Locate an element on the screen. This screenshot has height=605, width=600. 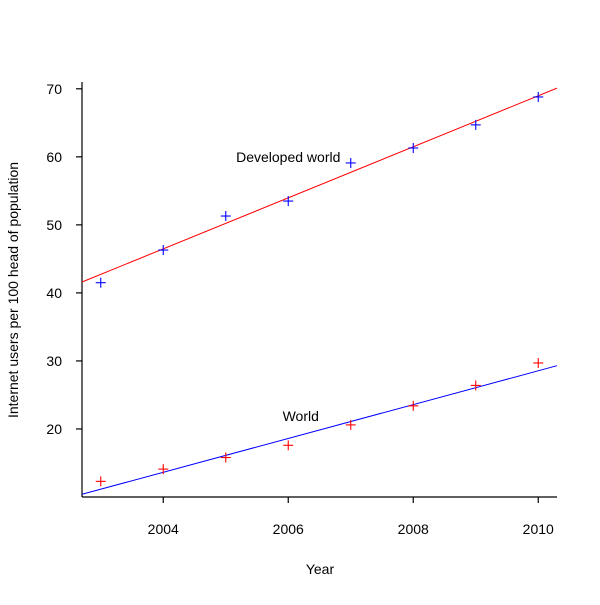
y-tick-label: 60 is located at coordinates (54, 157).